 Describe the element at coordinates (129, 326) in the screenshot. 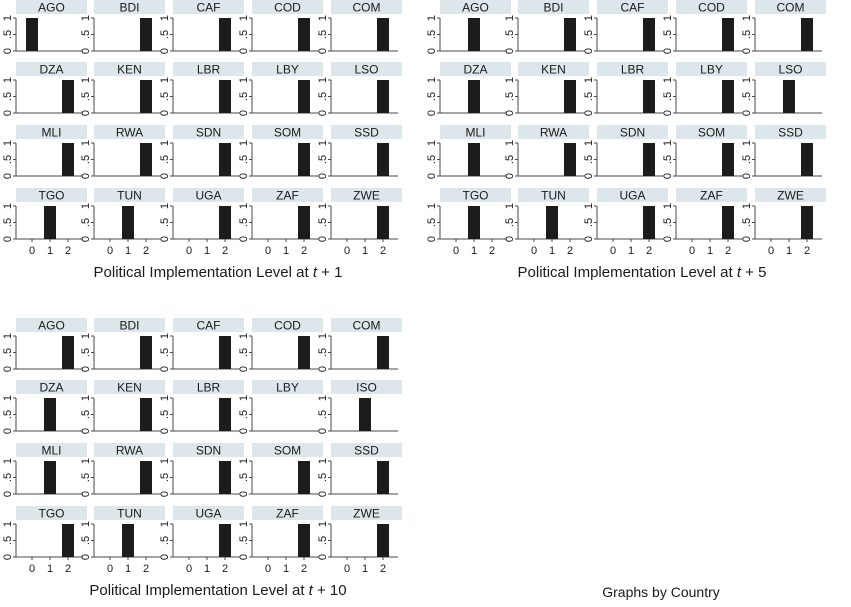

I see `panel-title: BDI` at that location.